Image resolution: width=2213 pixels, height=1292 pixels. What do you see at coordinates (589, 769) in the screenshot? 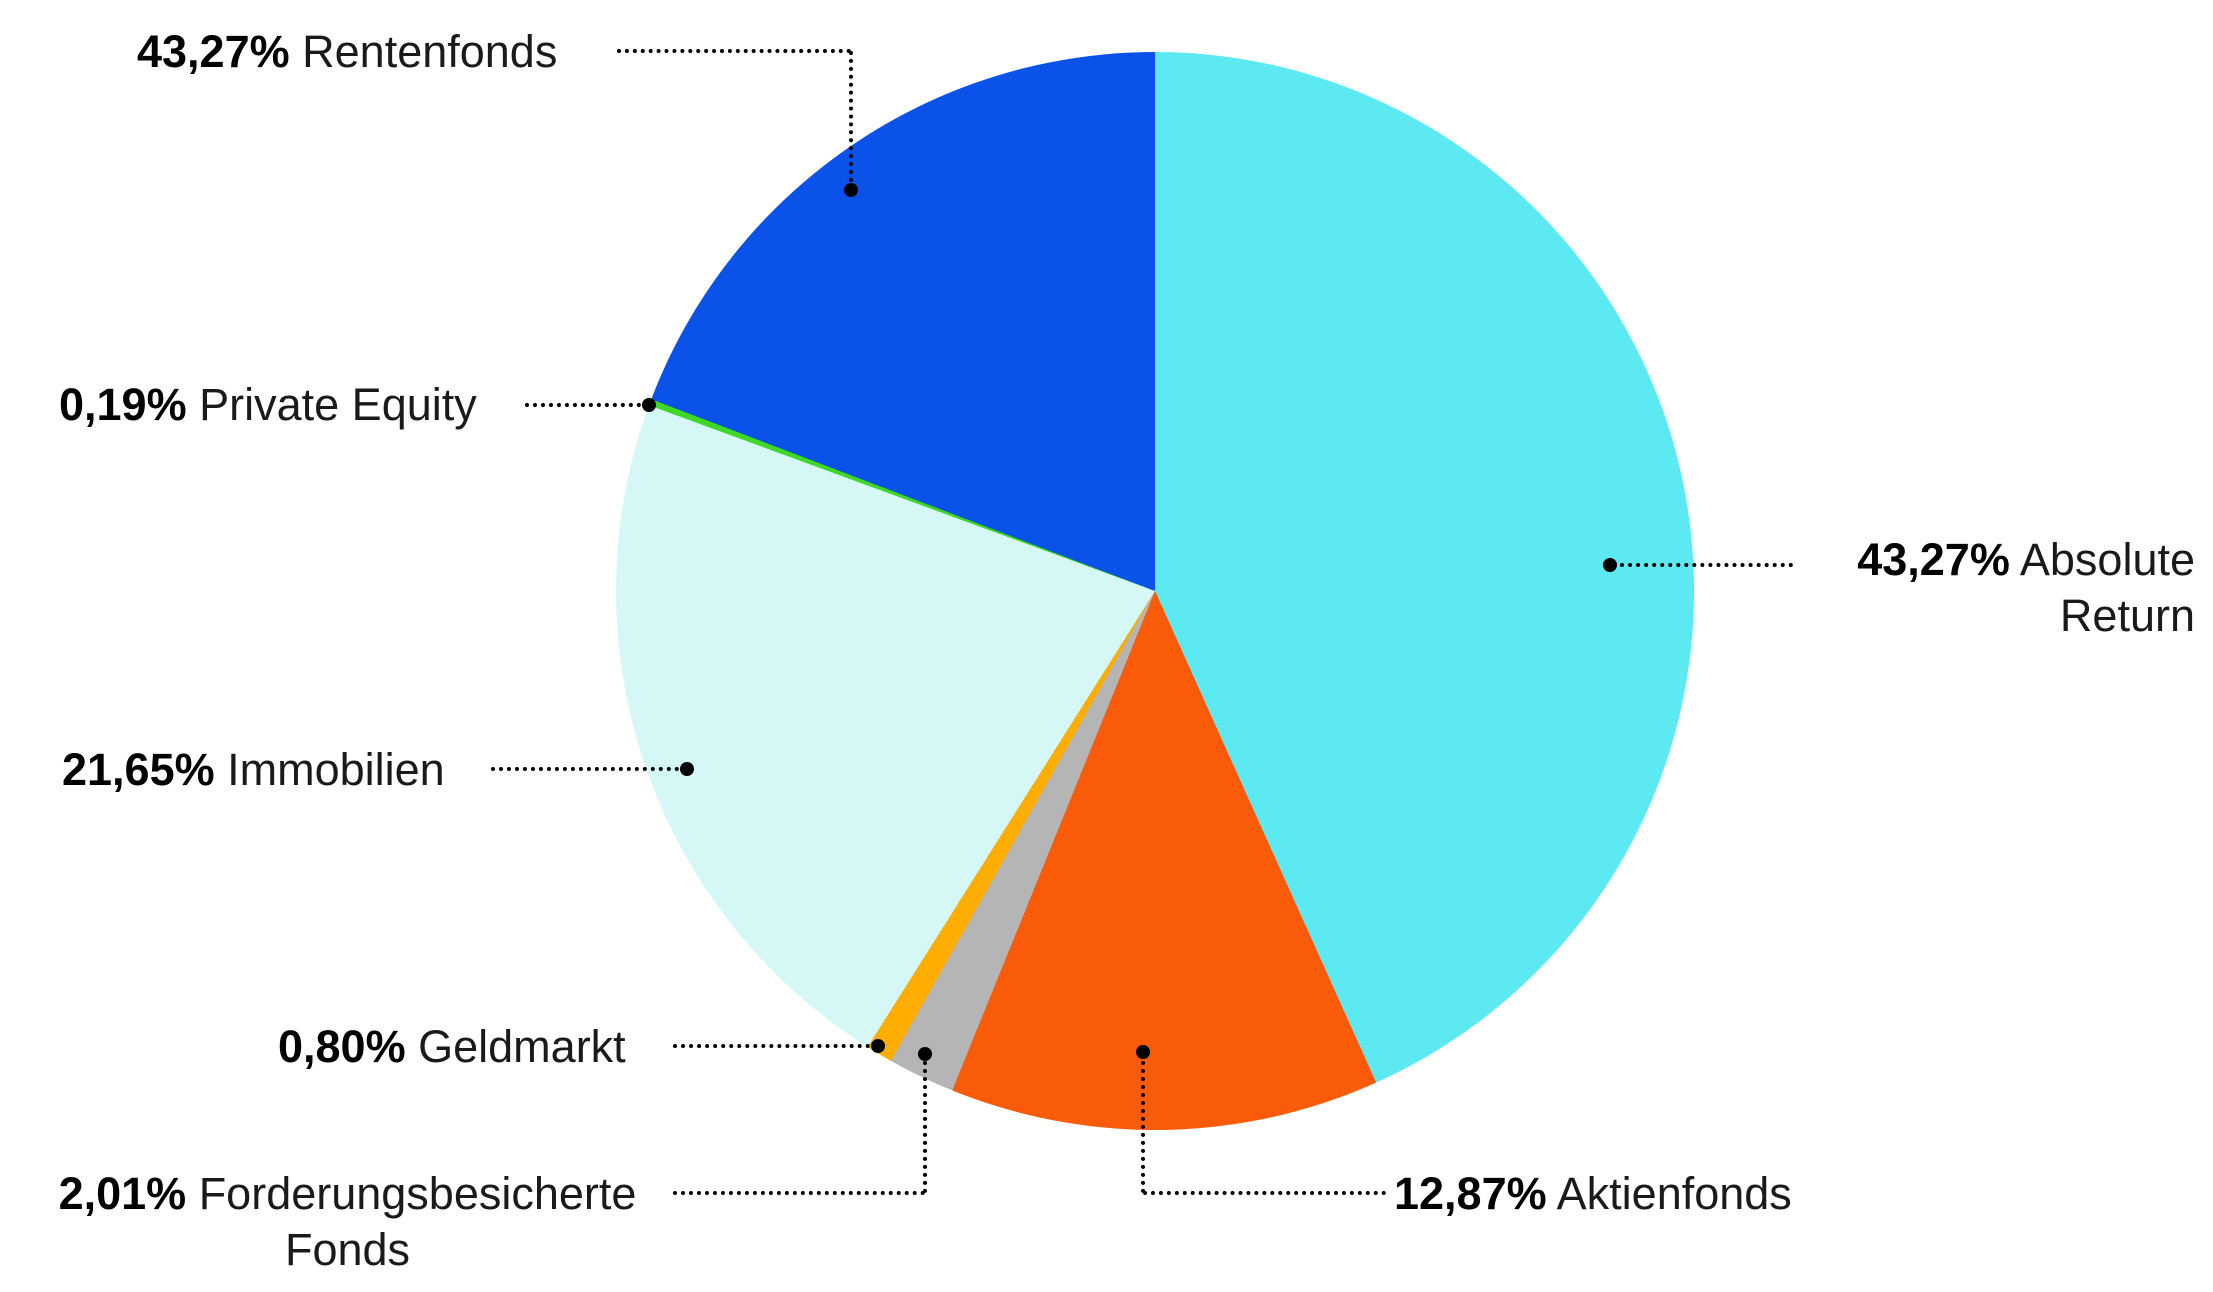
I see `leader-immobilien-horizontal` at bounding box center [589, 769].